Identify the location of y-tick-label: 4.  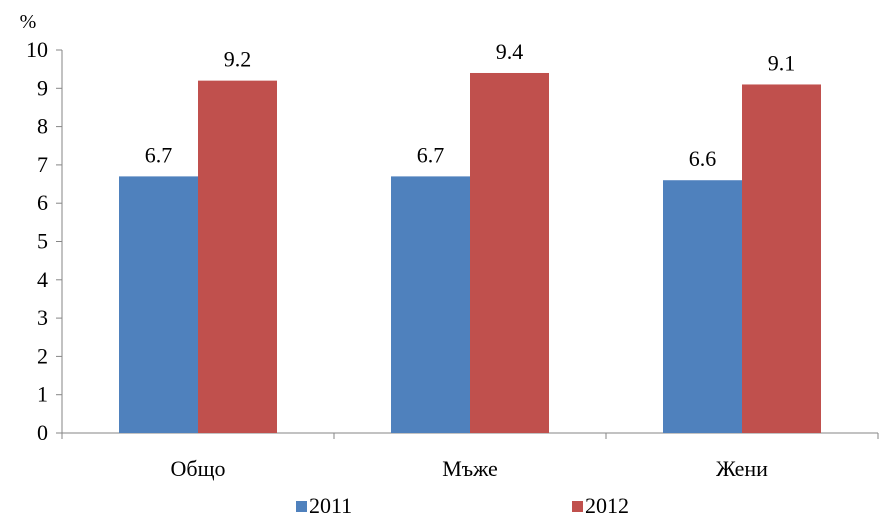
(42, 279).